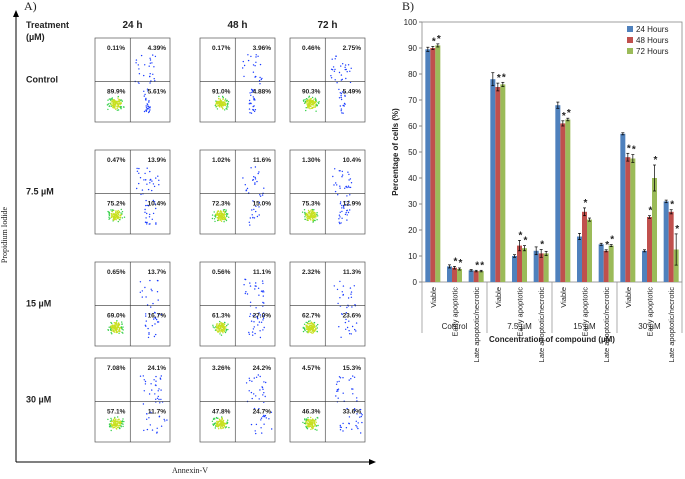 The height and width of the screenshot is (479, 685). What do you see at coordinates (221, 48) in the screenshot?
I see `quadrant-value: 0.17%` at bounding box center [221, 48].